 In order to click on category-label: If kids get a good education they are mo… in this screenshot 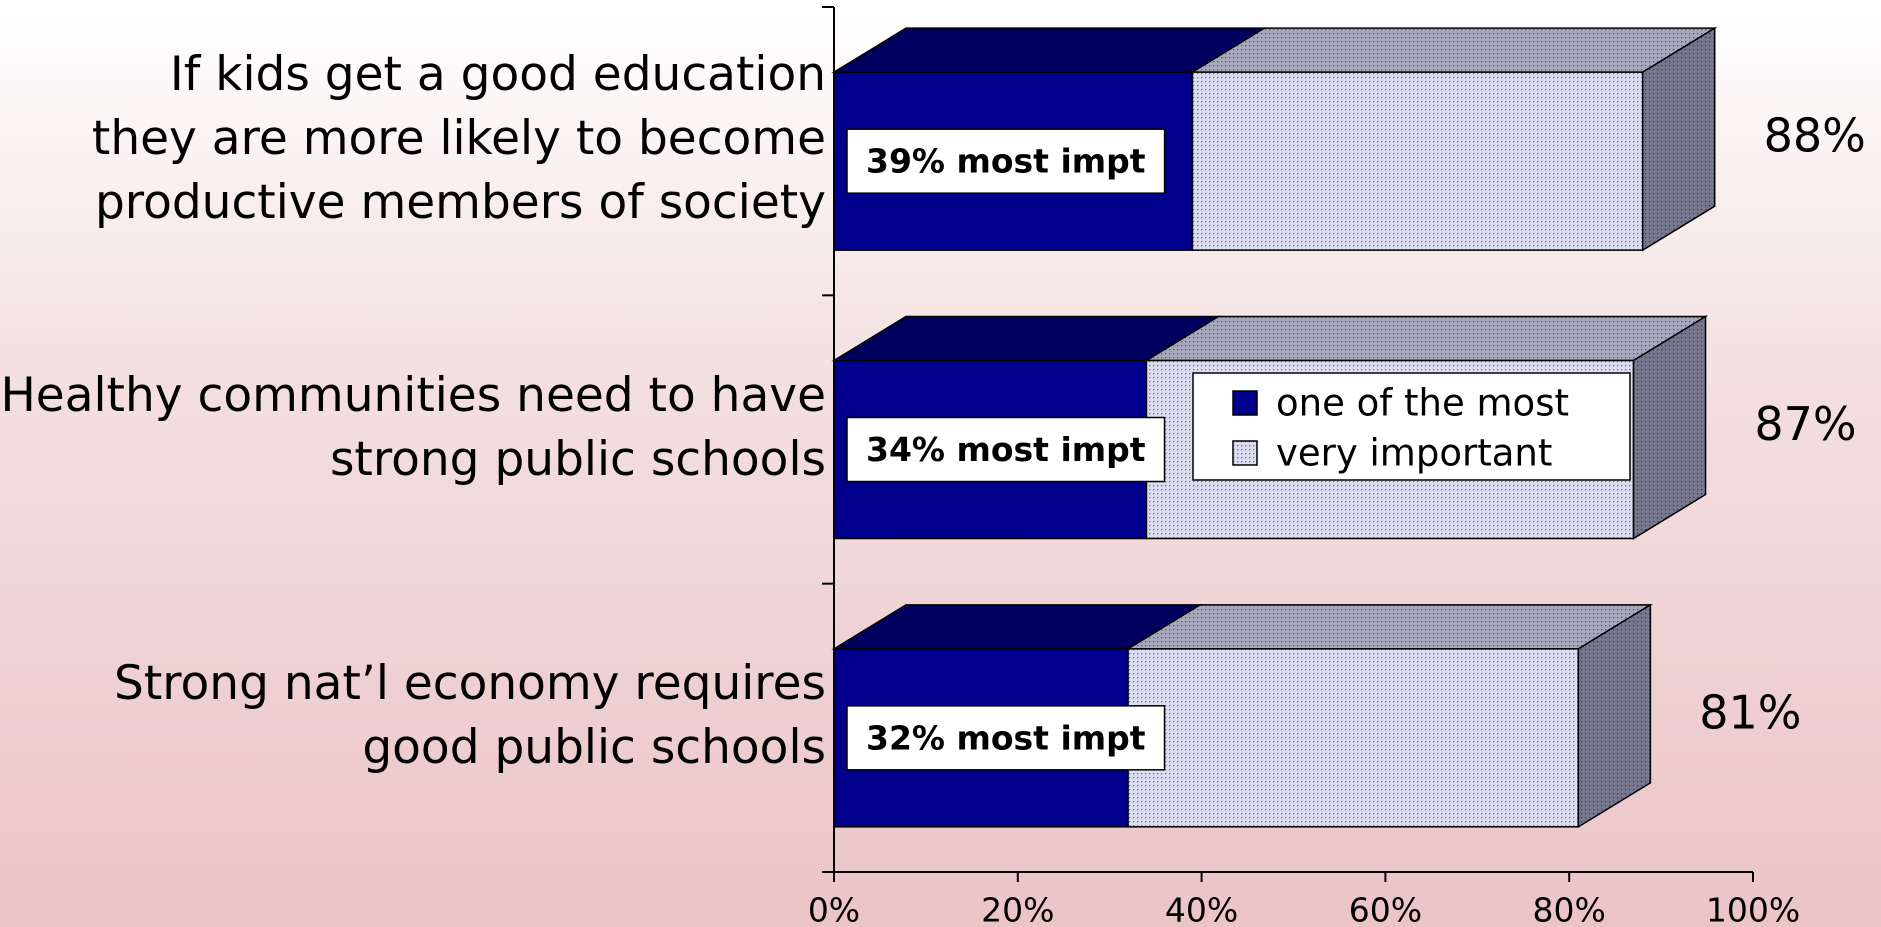, I will do `click(458, 139)`.